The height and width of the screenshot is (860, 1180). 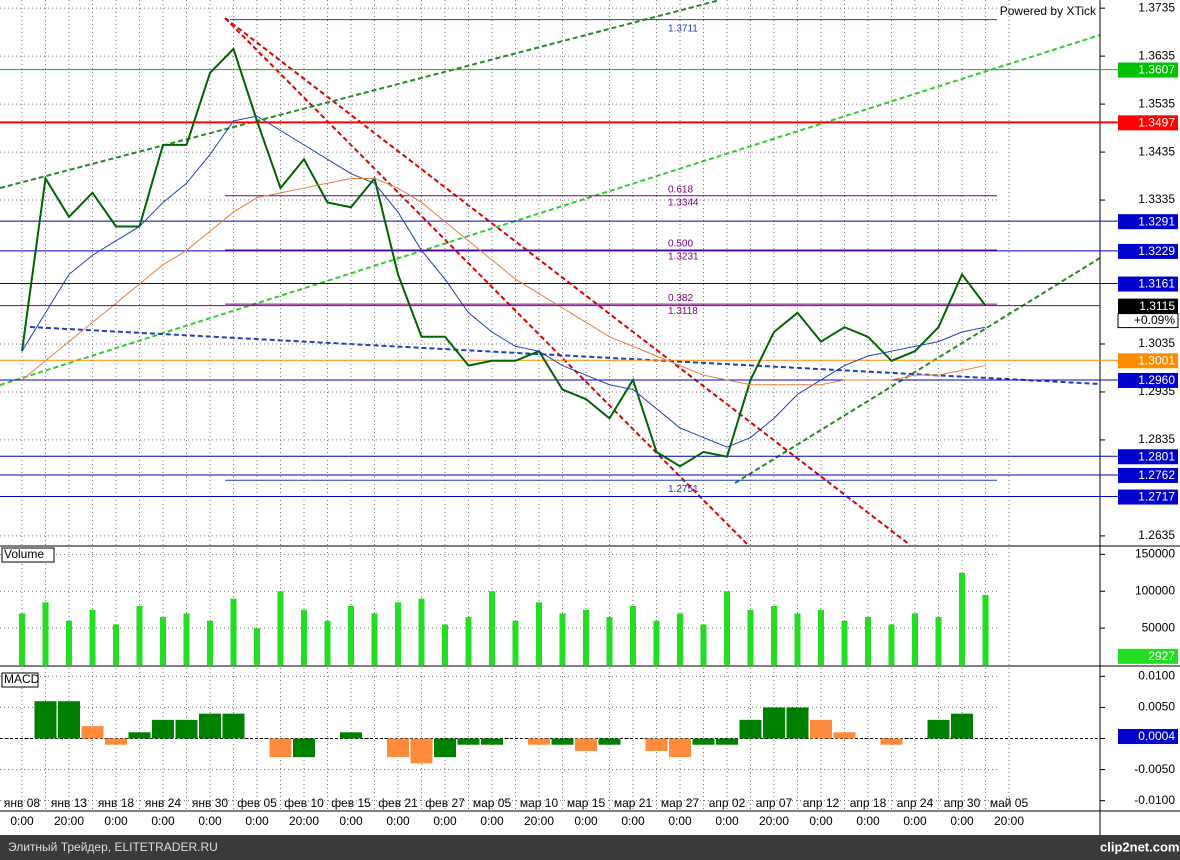 What do you see at coordinates (821, 803) in the screenshot?
I see `x-tick-label: апр 12` at bounding box center [821, 803].